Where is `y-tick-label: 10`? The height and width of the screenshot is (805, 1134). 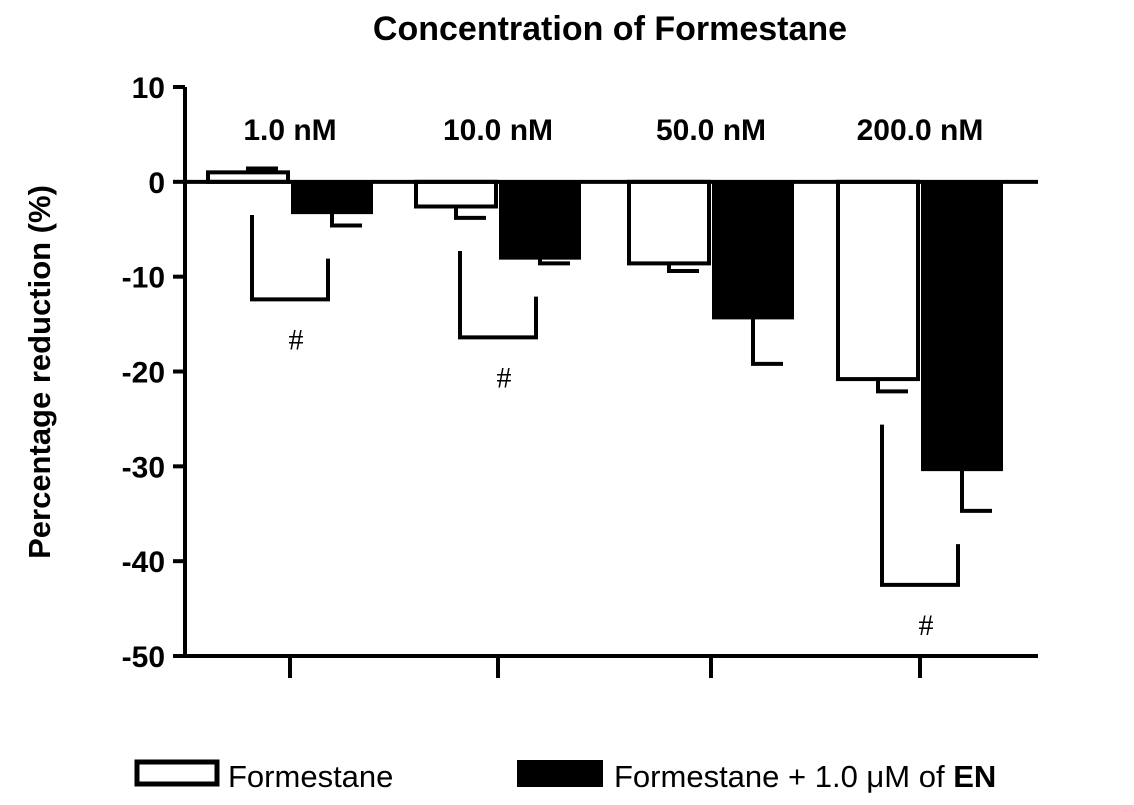 y-tick-label: 10 is located at coordinates (148, 88).